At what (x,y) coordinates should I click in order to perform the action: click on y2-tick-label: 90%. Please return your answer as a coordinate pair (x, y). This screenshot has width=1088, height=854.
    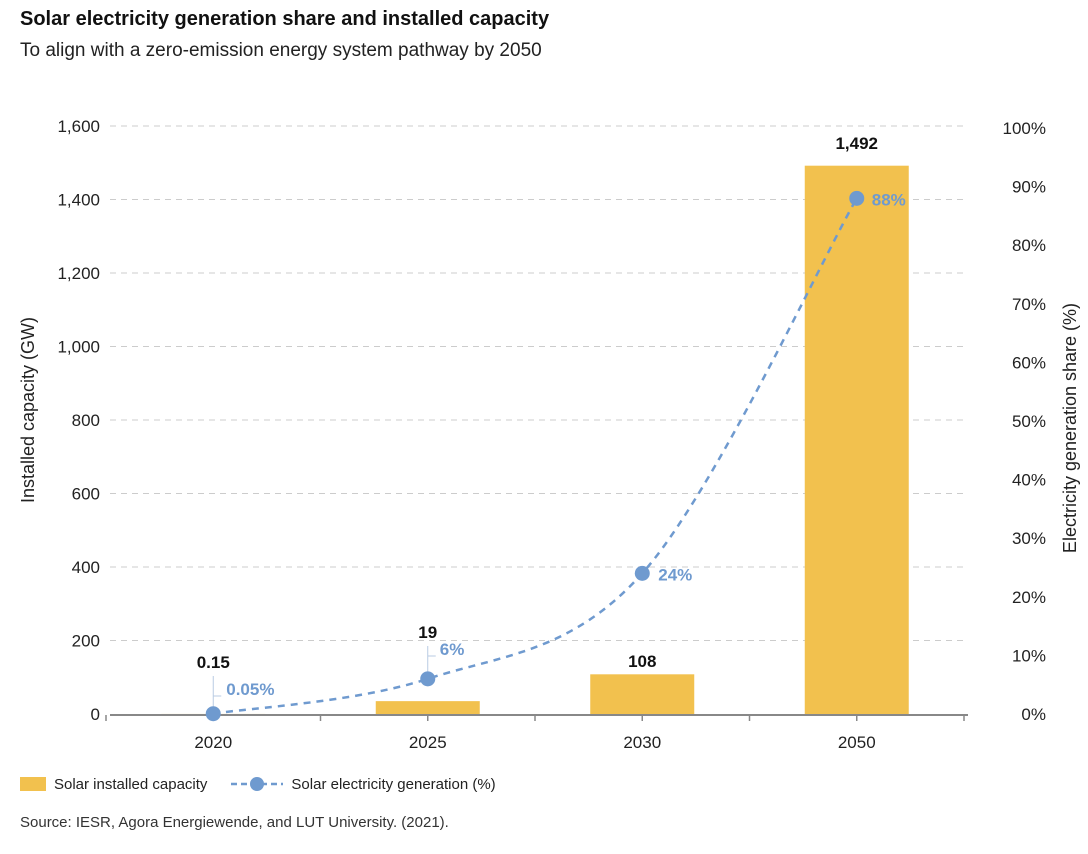
    Looking at the image, I should click on (1029, 187).